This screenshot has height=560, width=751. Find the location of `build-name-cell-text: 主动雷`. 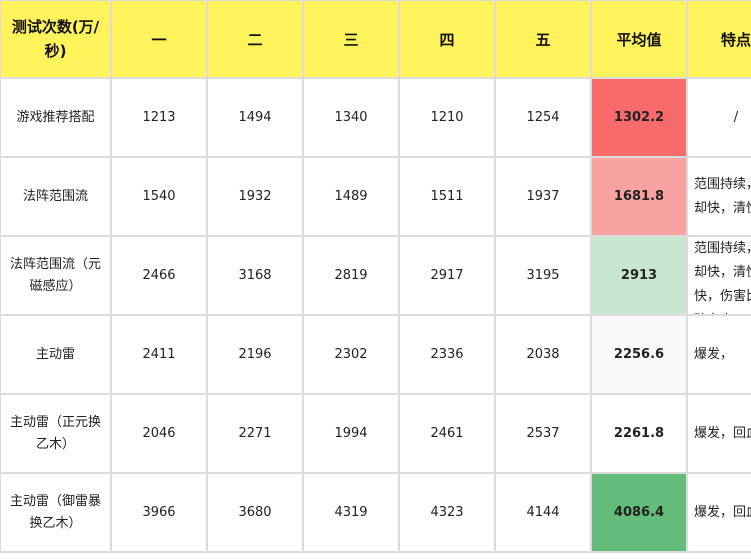

build-name-cell-text: 主动雷 is located at coordinates (55, 354).